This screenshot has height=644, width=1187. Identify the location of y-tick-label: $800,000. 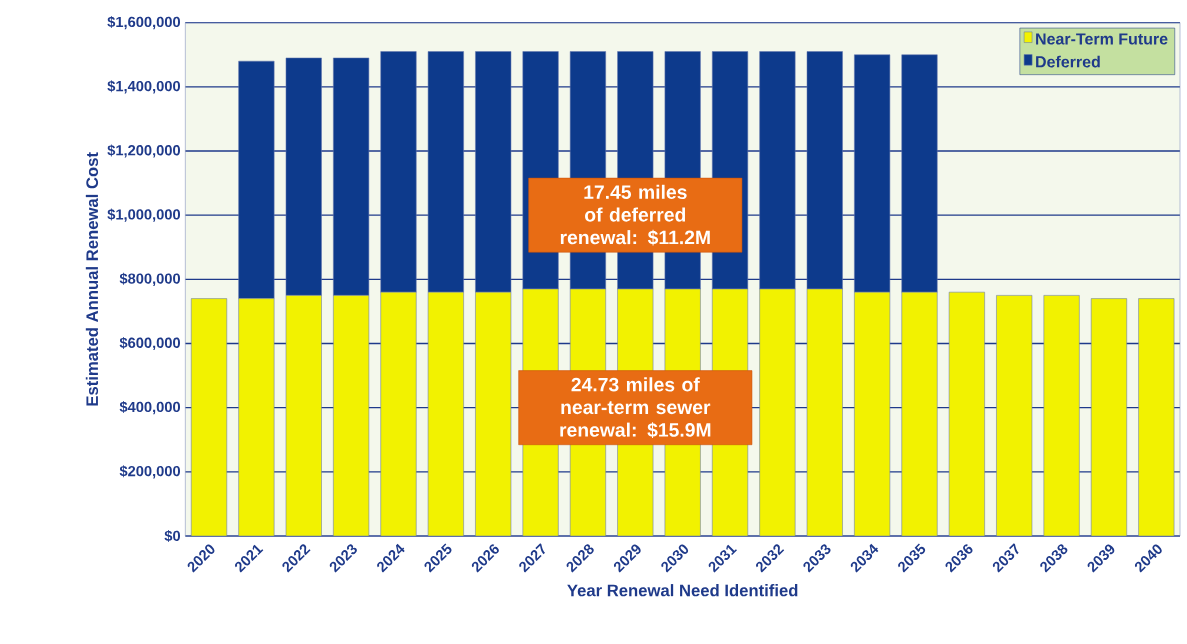
(150, 279).